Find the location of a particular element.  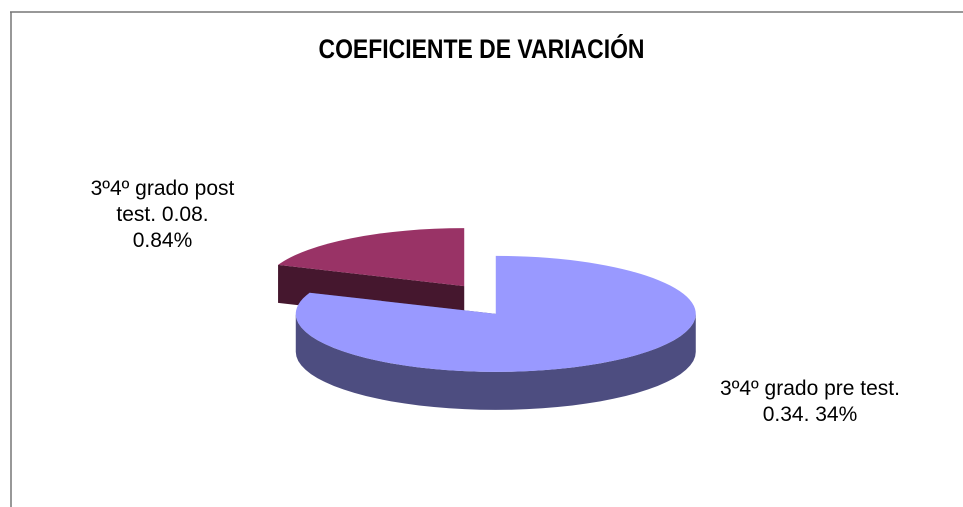

slice-label: 3º4º grado post test. 0.08. 0.84% is located at coordinates (162, 214).